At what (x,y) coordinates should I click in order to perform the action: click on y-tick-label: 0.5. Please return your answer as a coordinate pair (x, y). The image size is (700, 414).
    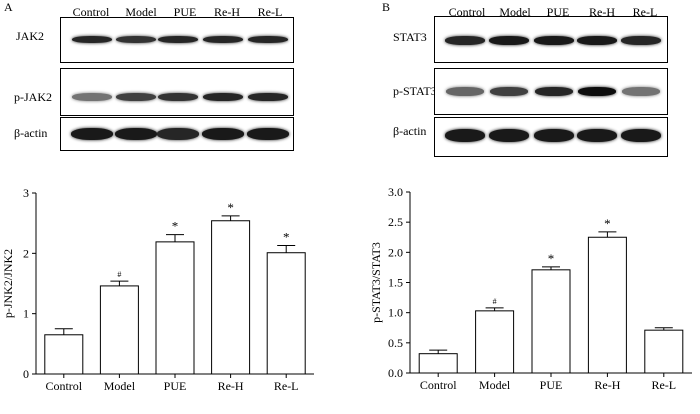
    Looking at the image, I should click on (395, 343).